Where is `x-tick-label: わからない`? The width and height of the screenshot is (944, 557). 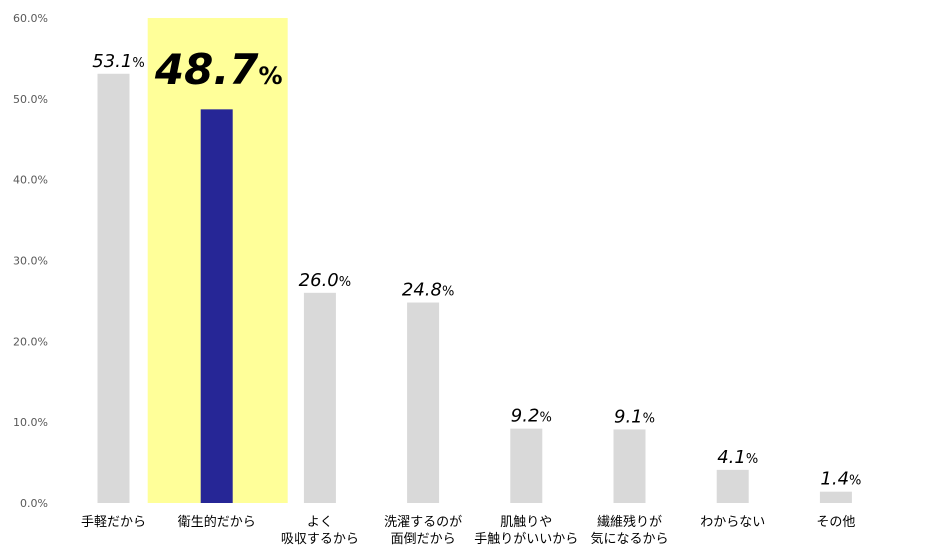
x-tick-label: わからない is located at coordinates (732, 522).